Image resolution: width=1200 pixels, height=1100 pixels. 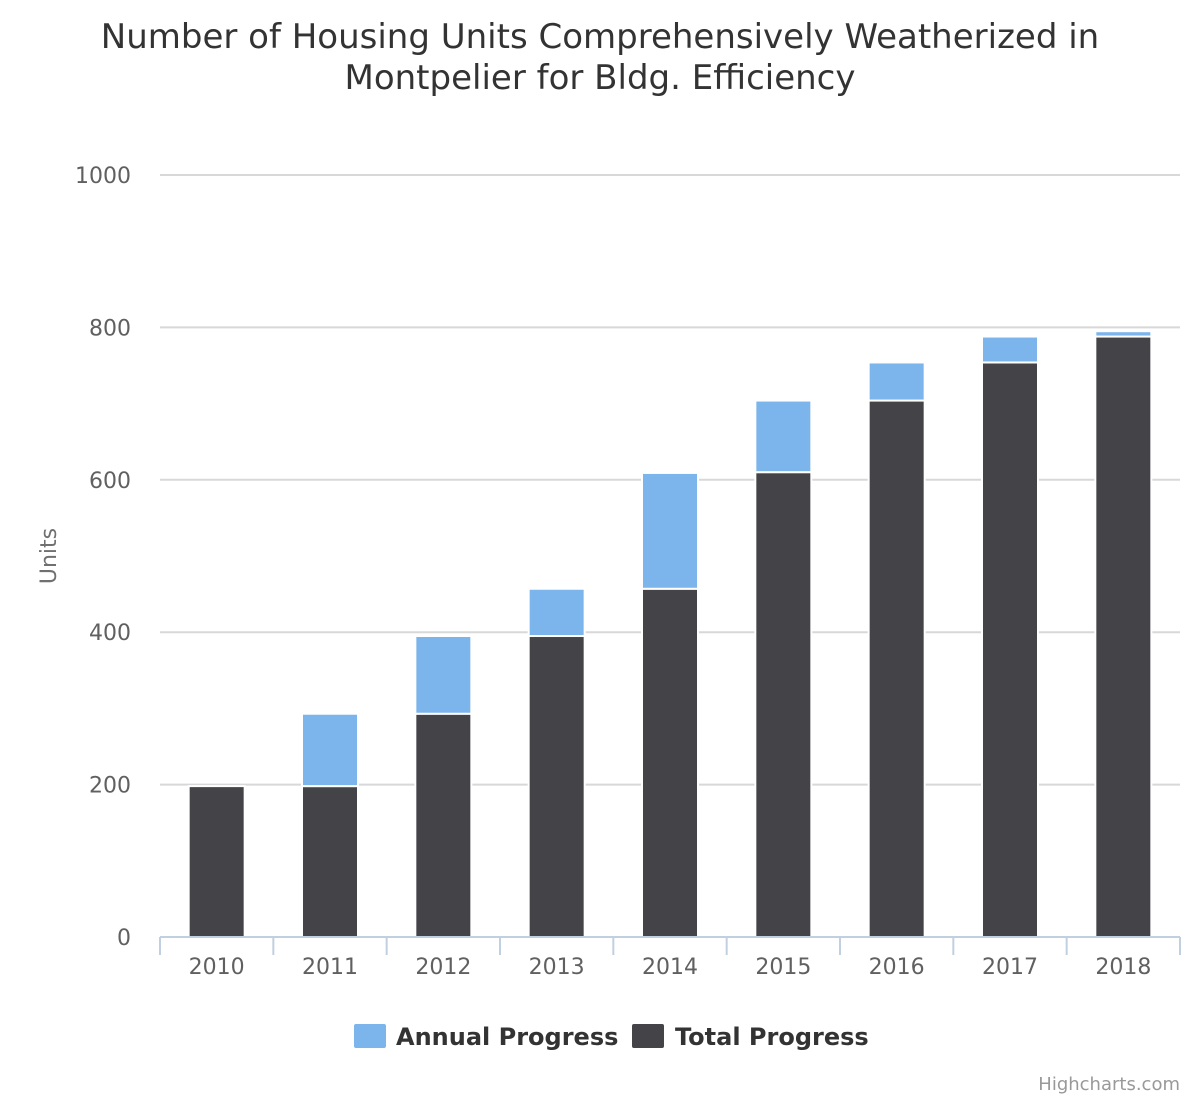 I want to click on bar-total-progress-2014, so click(x=670, y=762).